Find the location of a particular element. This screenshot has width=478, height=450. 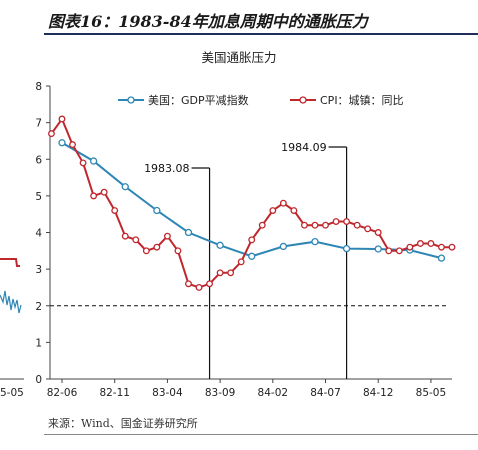

y-tick-label: 5 is located at coordinates (38, 197).